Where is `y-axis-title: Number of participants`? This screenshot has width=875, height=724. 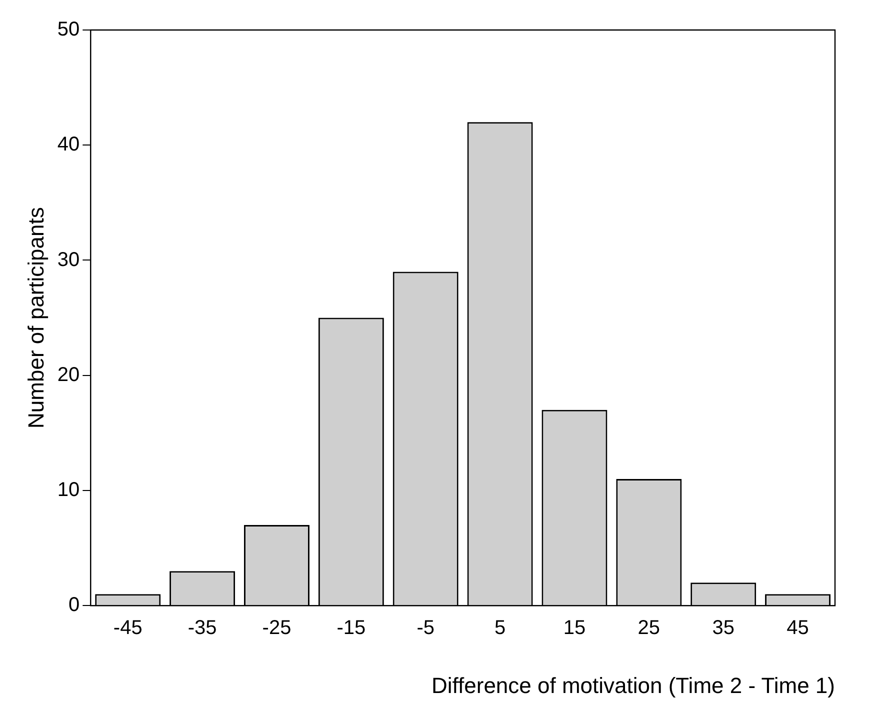 y-axis-title: Number of participants is located at coordinates (35, 317).